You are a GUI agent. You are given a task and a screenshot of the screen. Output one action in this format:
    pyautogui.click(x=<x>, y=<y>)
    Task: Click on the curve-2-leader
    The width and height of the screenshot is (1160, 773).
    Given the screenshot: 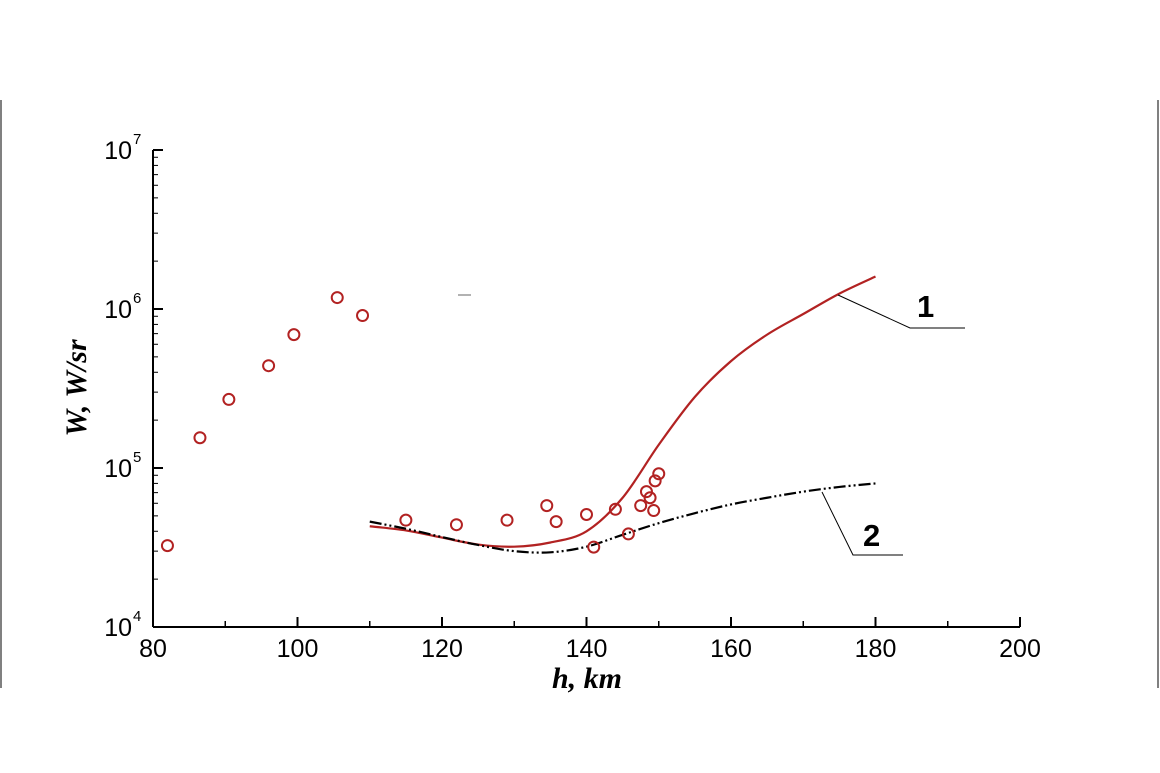 What is the action you would take?
    pyautogui.click(x=862, y=523)
    